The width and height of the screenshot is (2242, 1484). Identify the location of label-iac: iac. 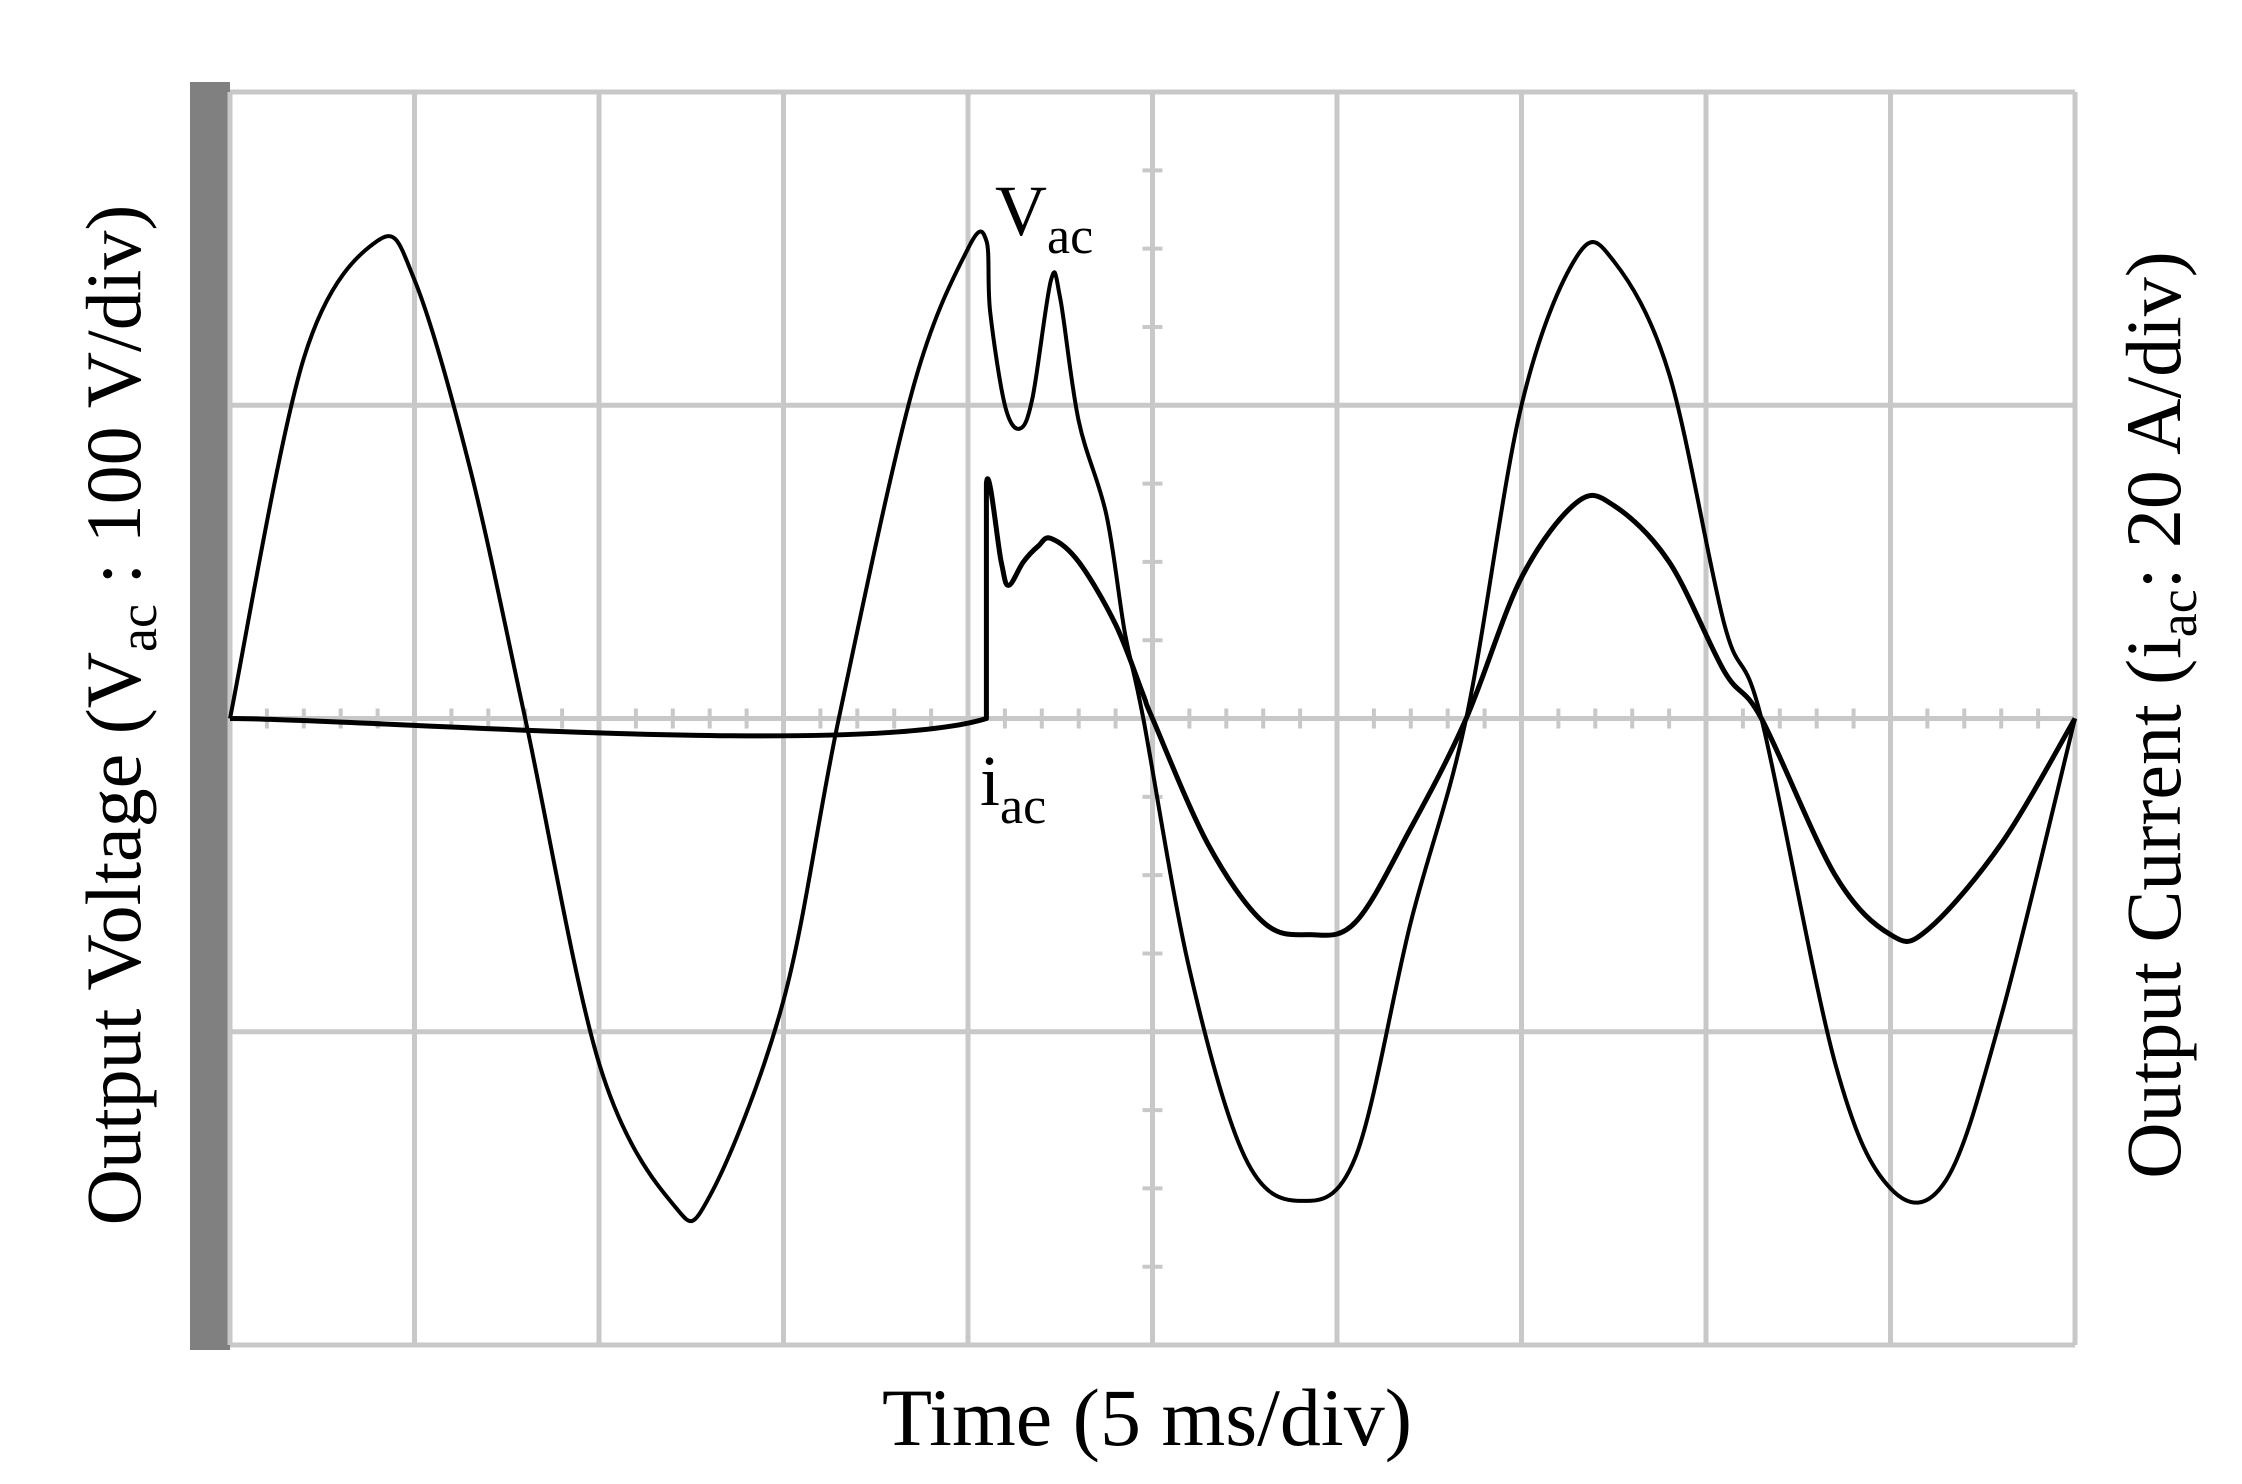
(1013, 788).